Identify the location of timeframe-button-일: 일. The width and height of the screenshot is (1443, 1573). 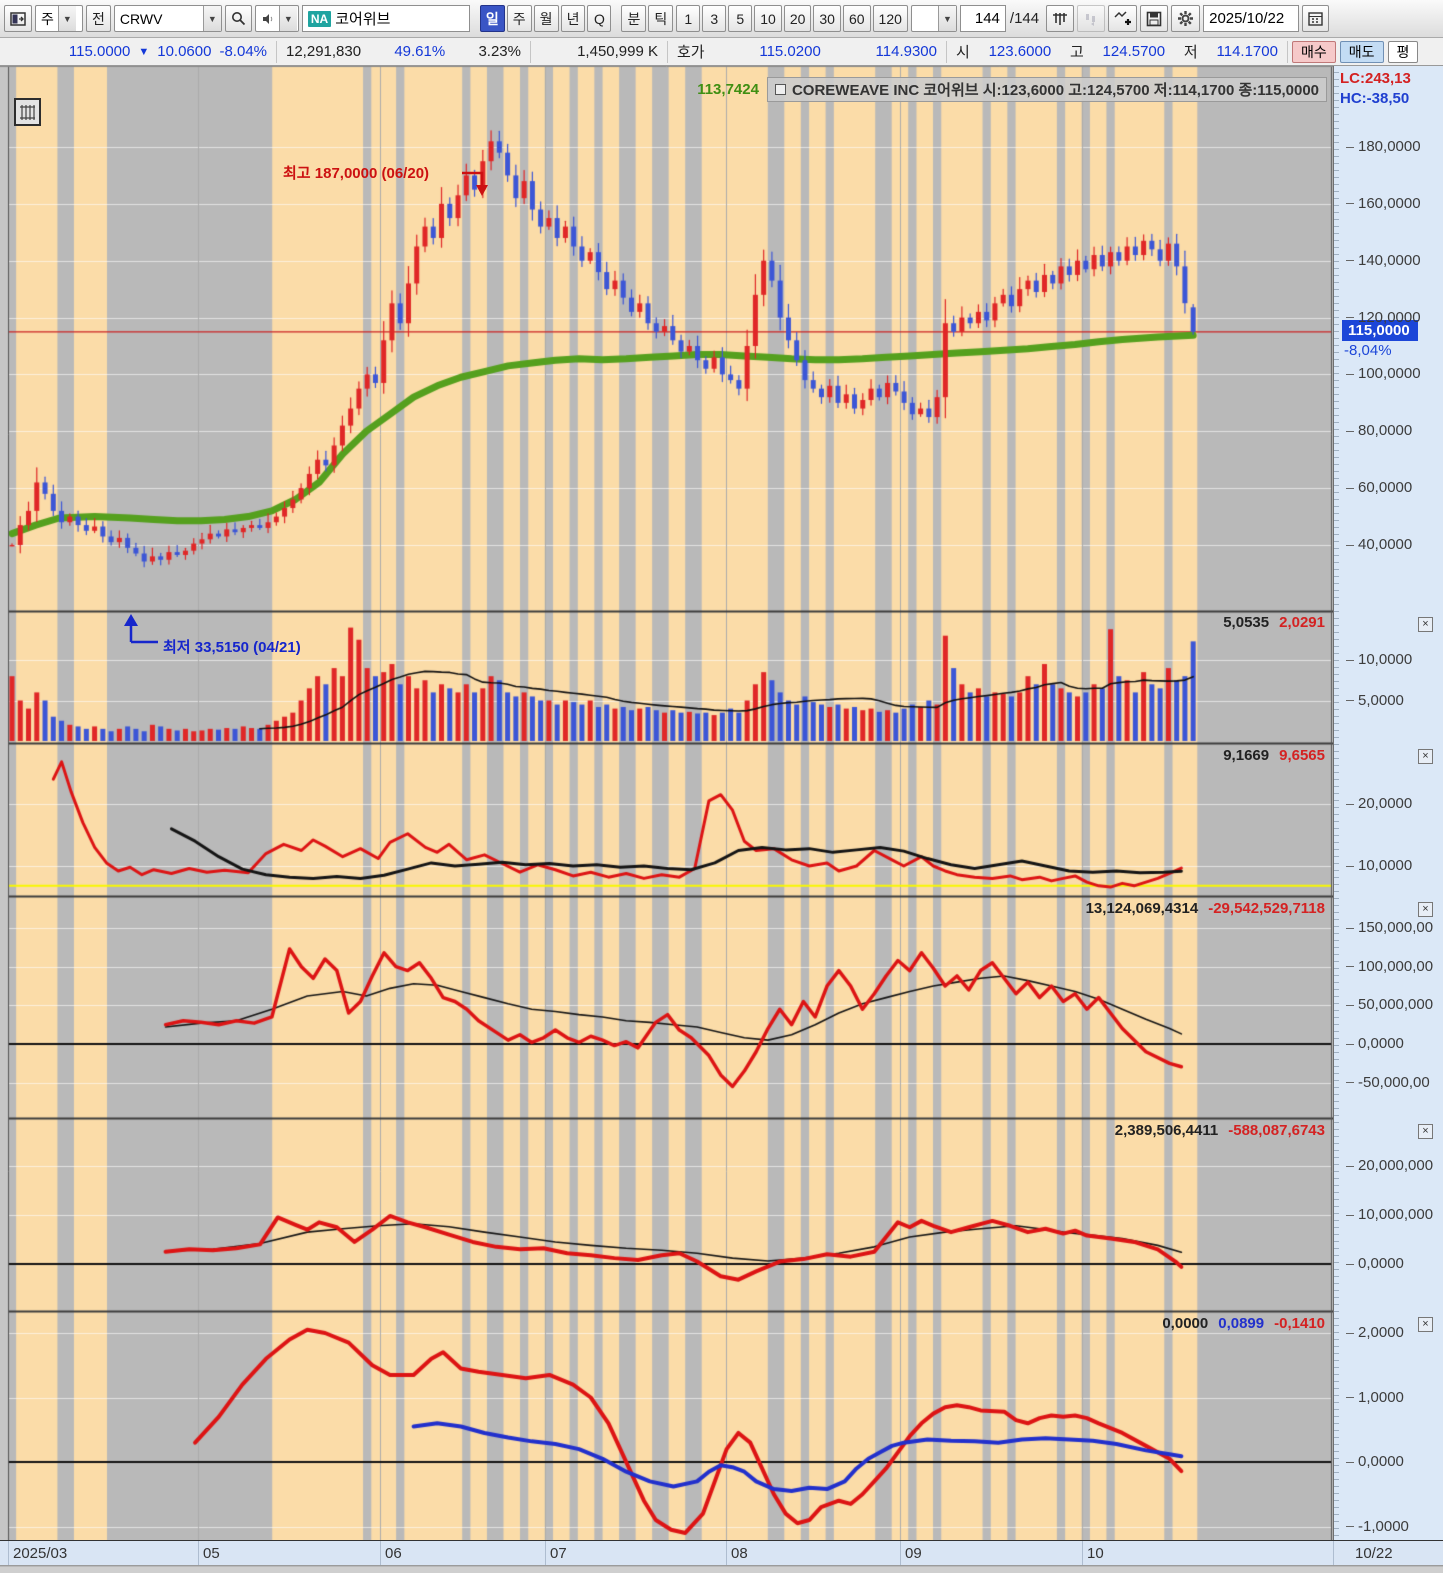
(492, 18).